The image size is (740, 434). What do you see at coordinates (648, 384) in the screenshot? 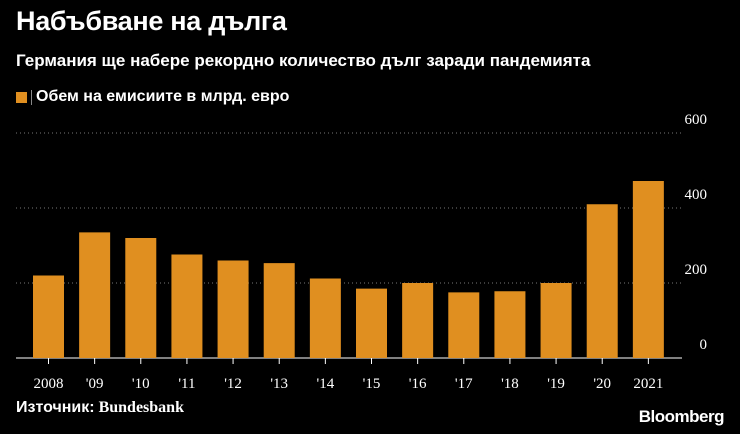
I see `x-tick-label: 2021` at bounding box center [648, 384].